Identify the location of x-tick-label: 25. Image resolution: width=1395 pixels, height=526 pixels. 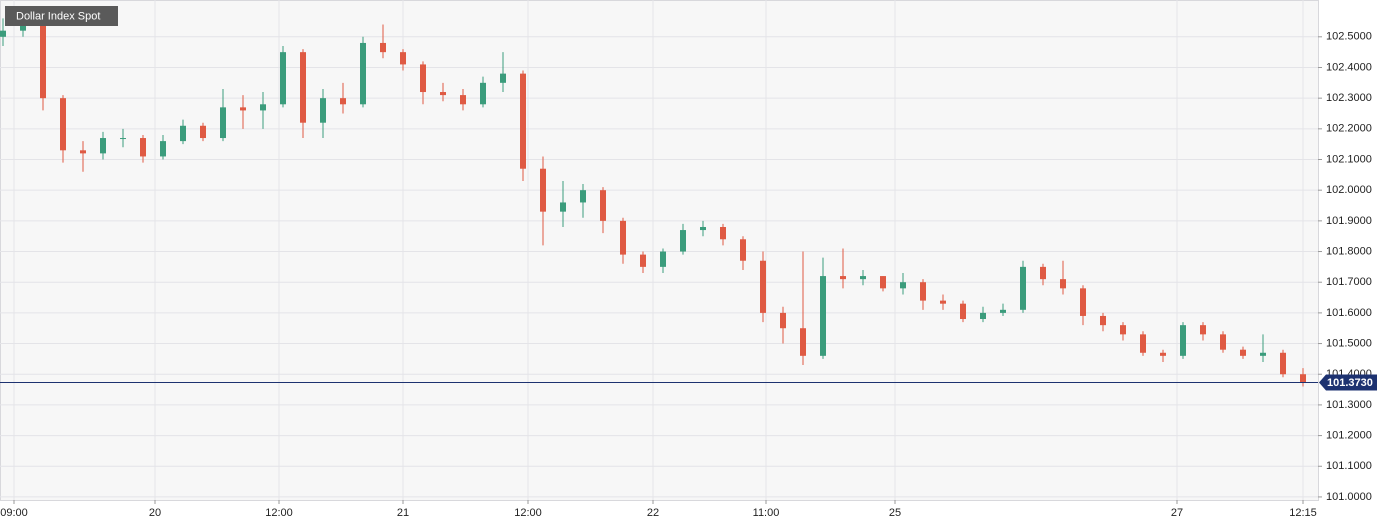
(895, 513).